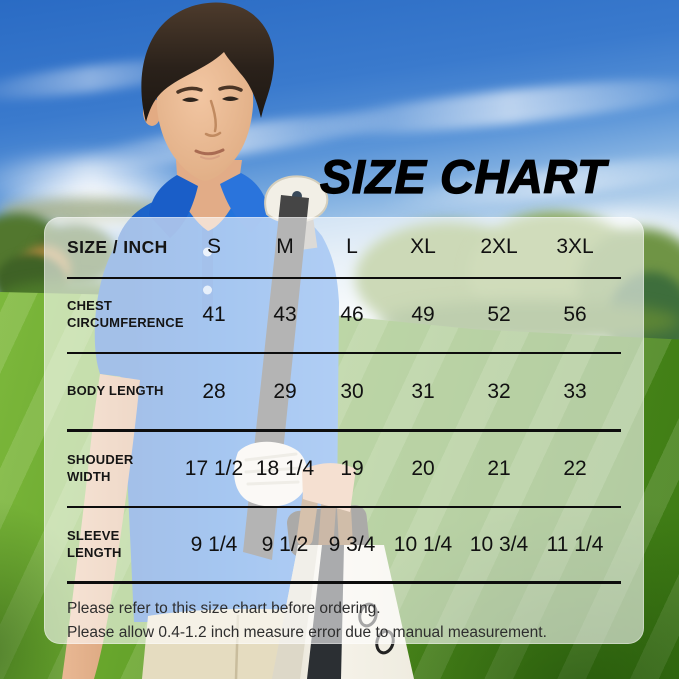 The image size is (679, 679). I want to click on size-value: 46, so click(352, 314).